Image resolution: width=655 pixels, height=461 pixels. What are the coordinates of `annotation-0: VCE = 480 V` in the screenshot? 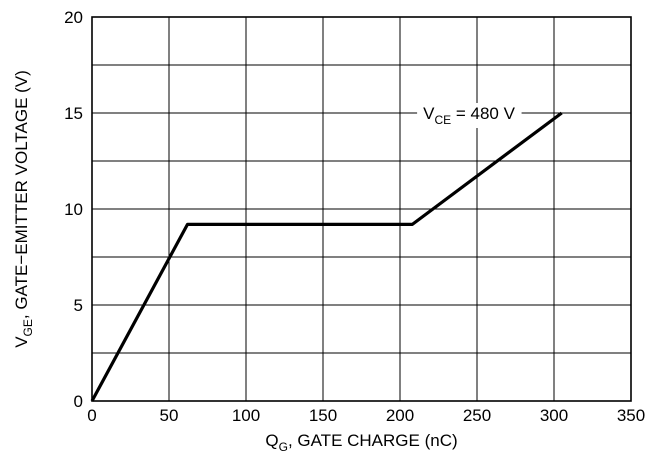 It's located at (469, 115).